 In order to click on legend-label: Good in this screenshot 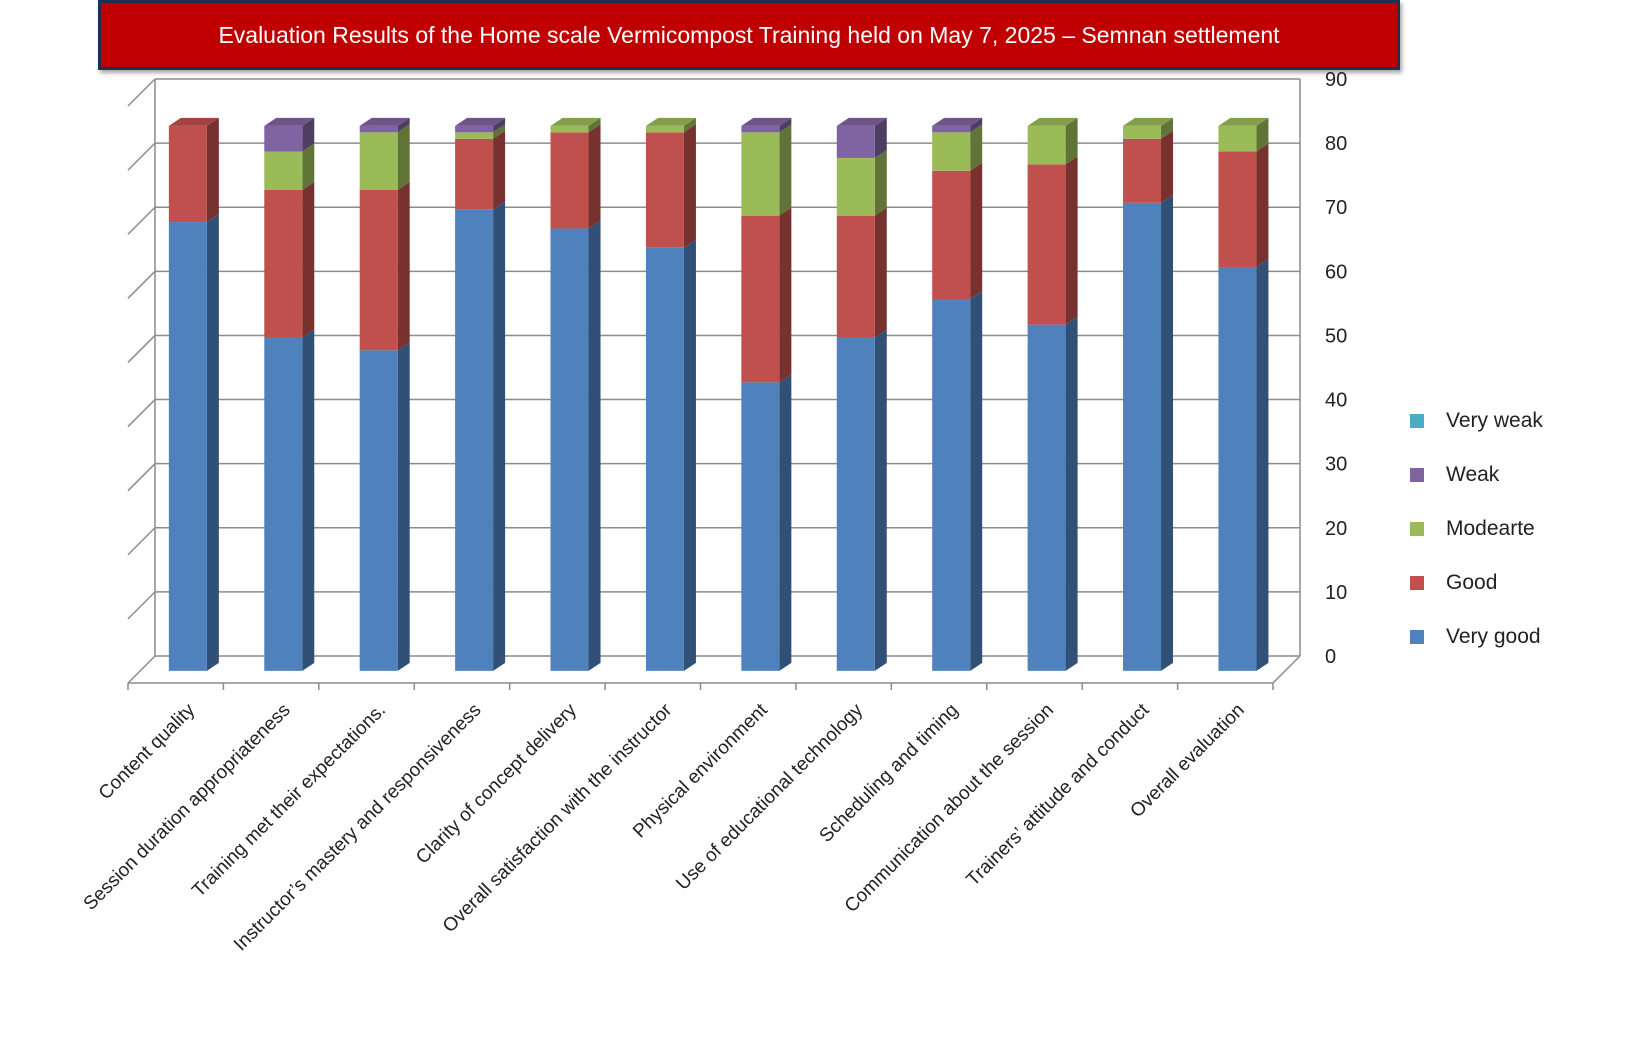, I will do `click(1472, 582)`.